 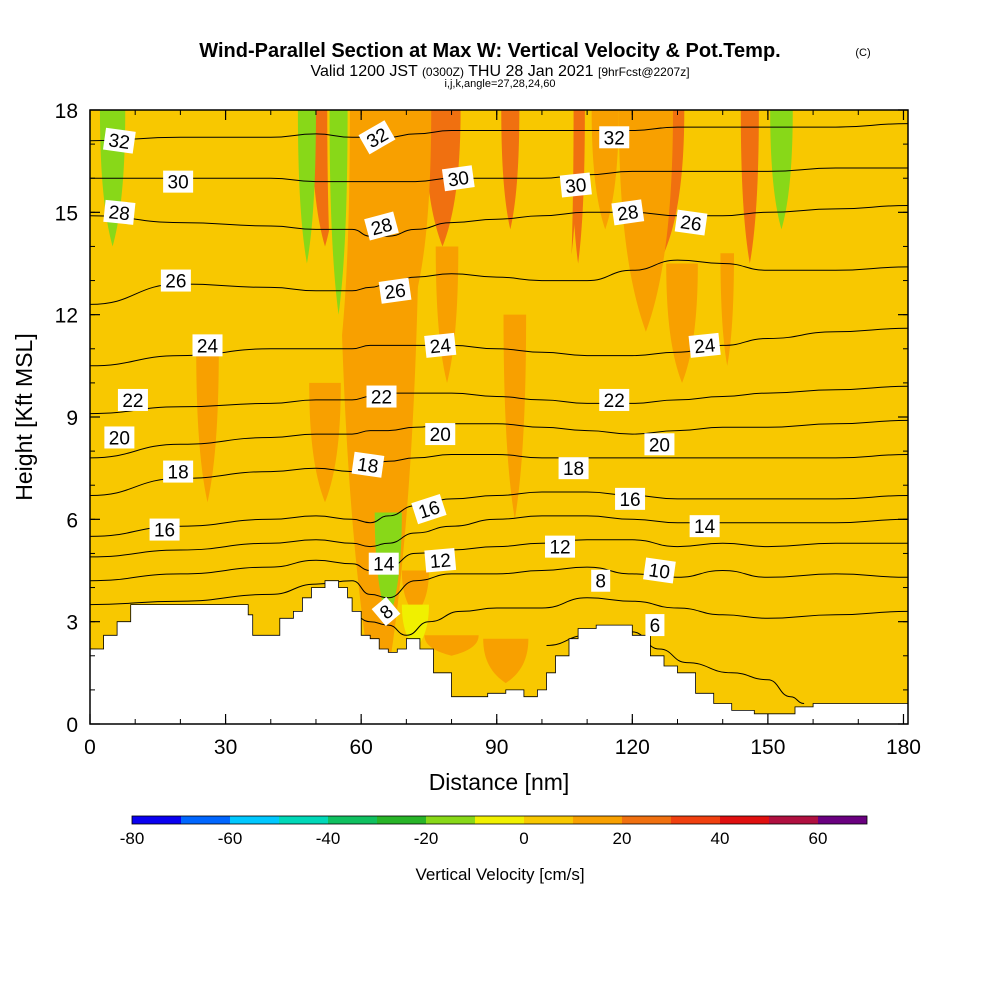 I want to click on terrain-mask, so click(x=499, y=652).